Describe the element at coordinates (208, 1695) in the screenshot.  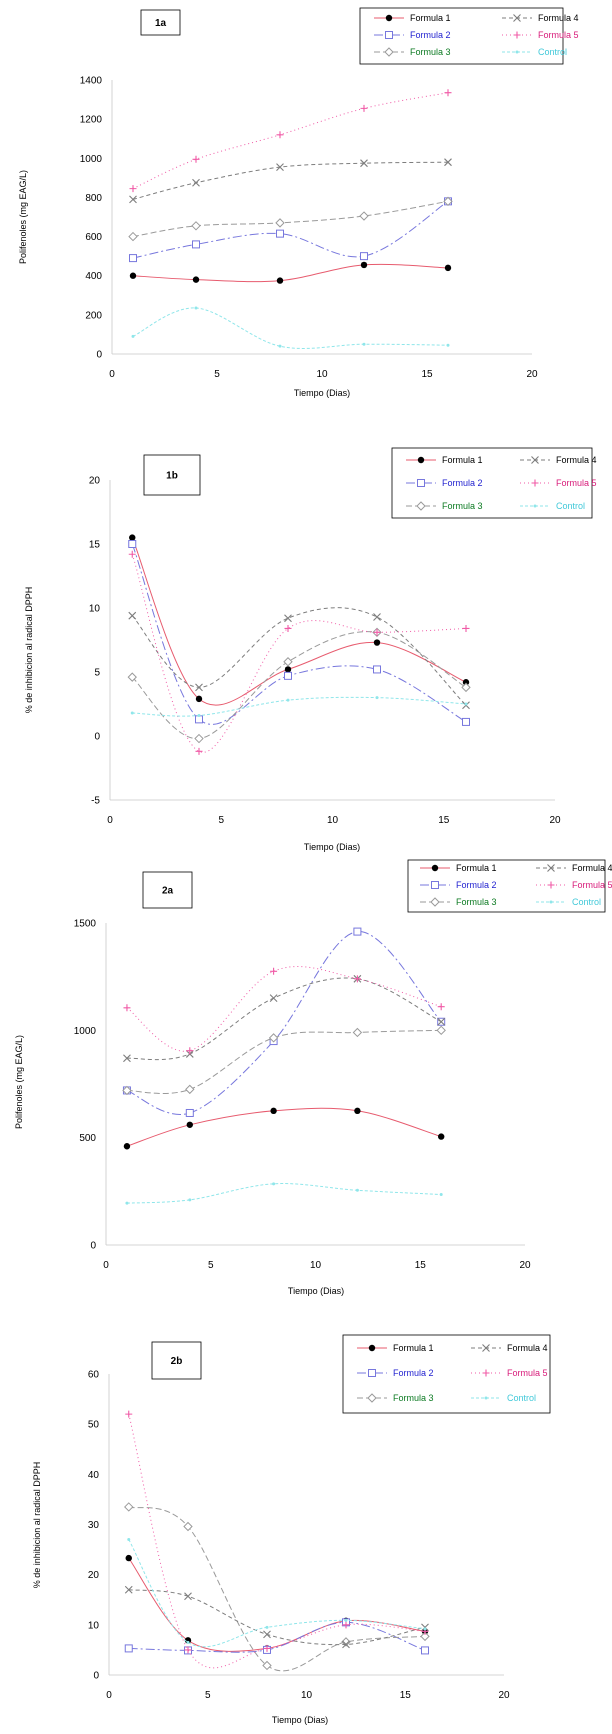
I see `x-tick-label: 5` at that location.